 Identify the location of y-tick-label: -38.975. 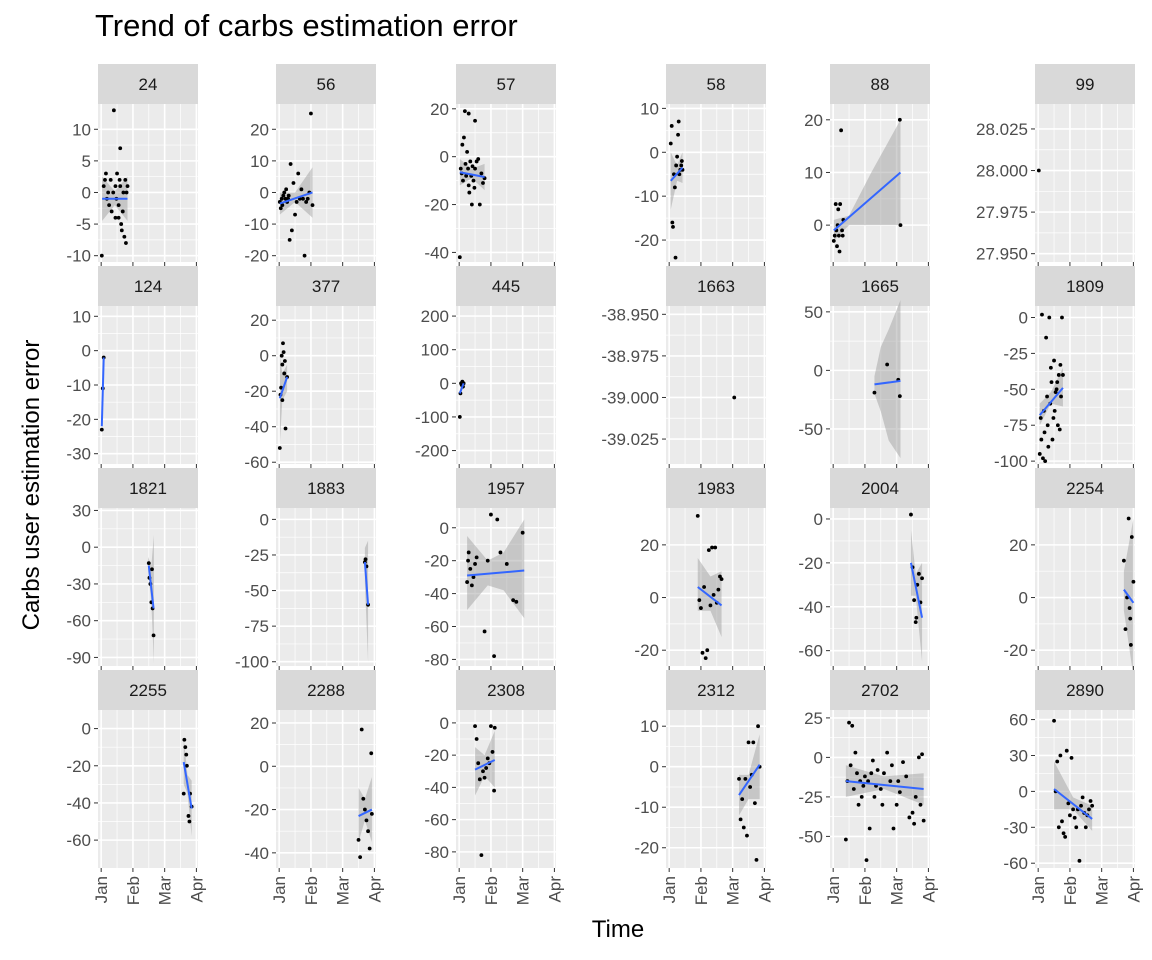
(630, 356).